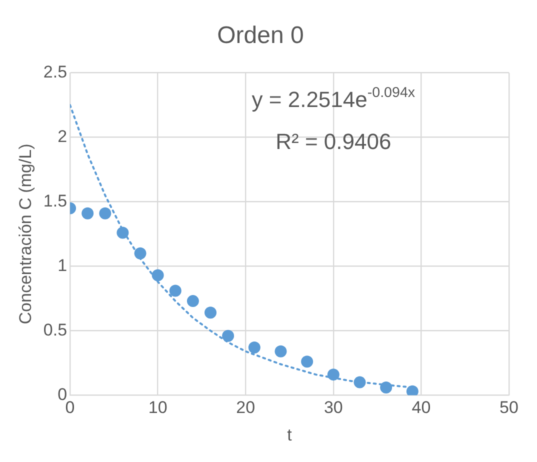  I want to click on annotation: R² = 0.9406, so click(334, 141).